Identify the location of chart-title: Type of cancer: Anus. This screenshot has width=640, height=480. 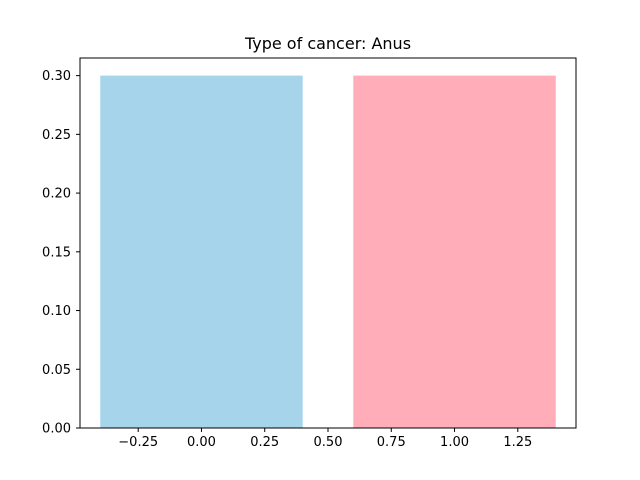
(327, 43).